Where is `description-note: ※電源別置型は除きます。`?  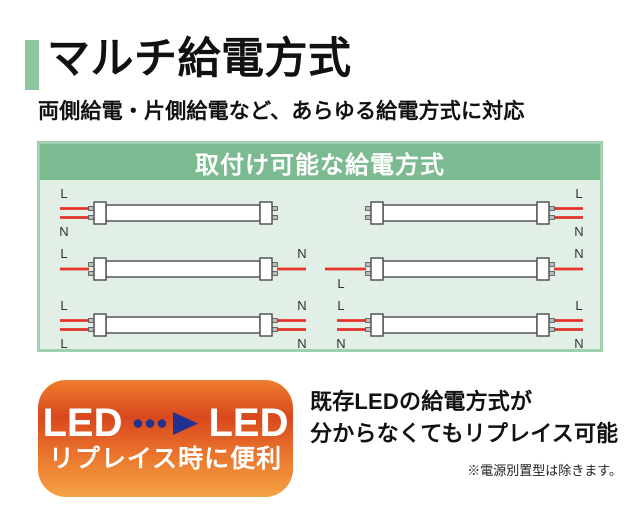 description-note: ※電源別置型は除きます。 is located at coordinates (544, 470).